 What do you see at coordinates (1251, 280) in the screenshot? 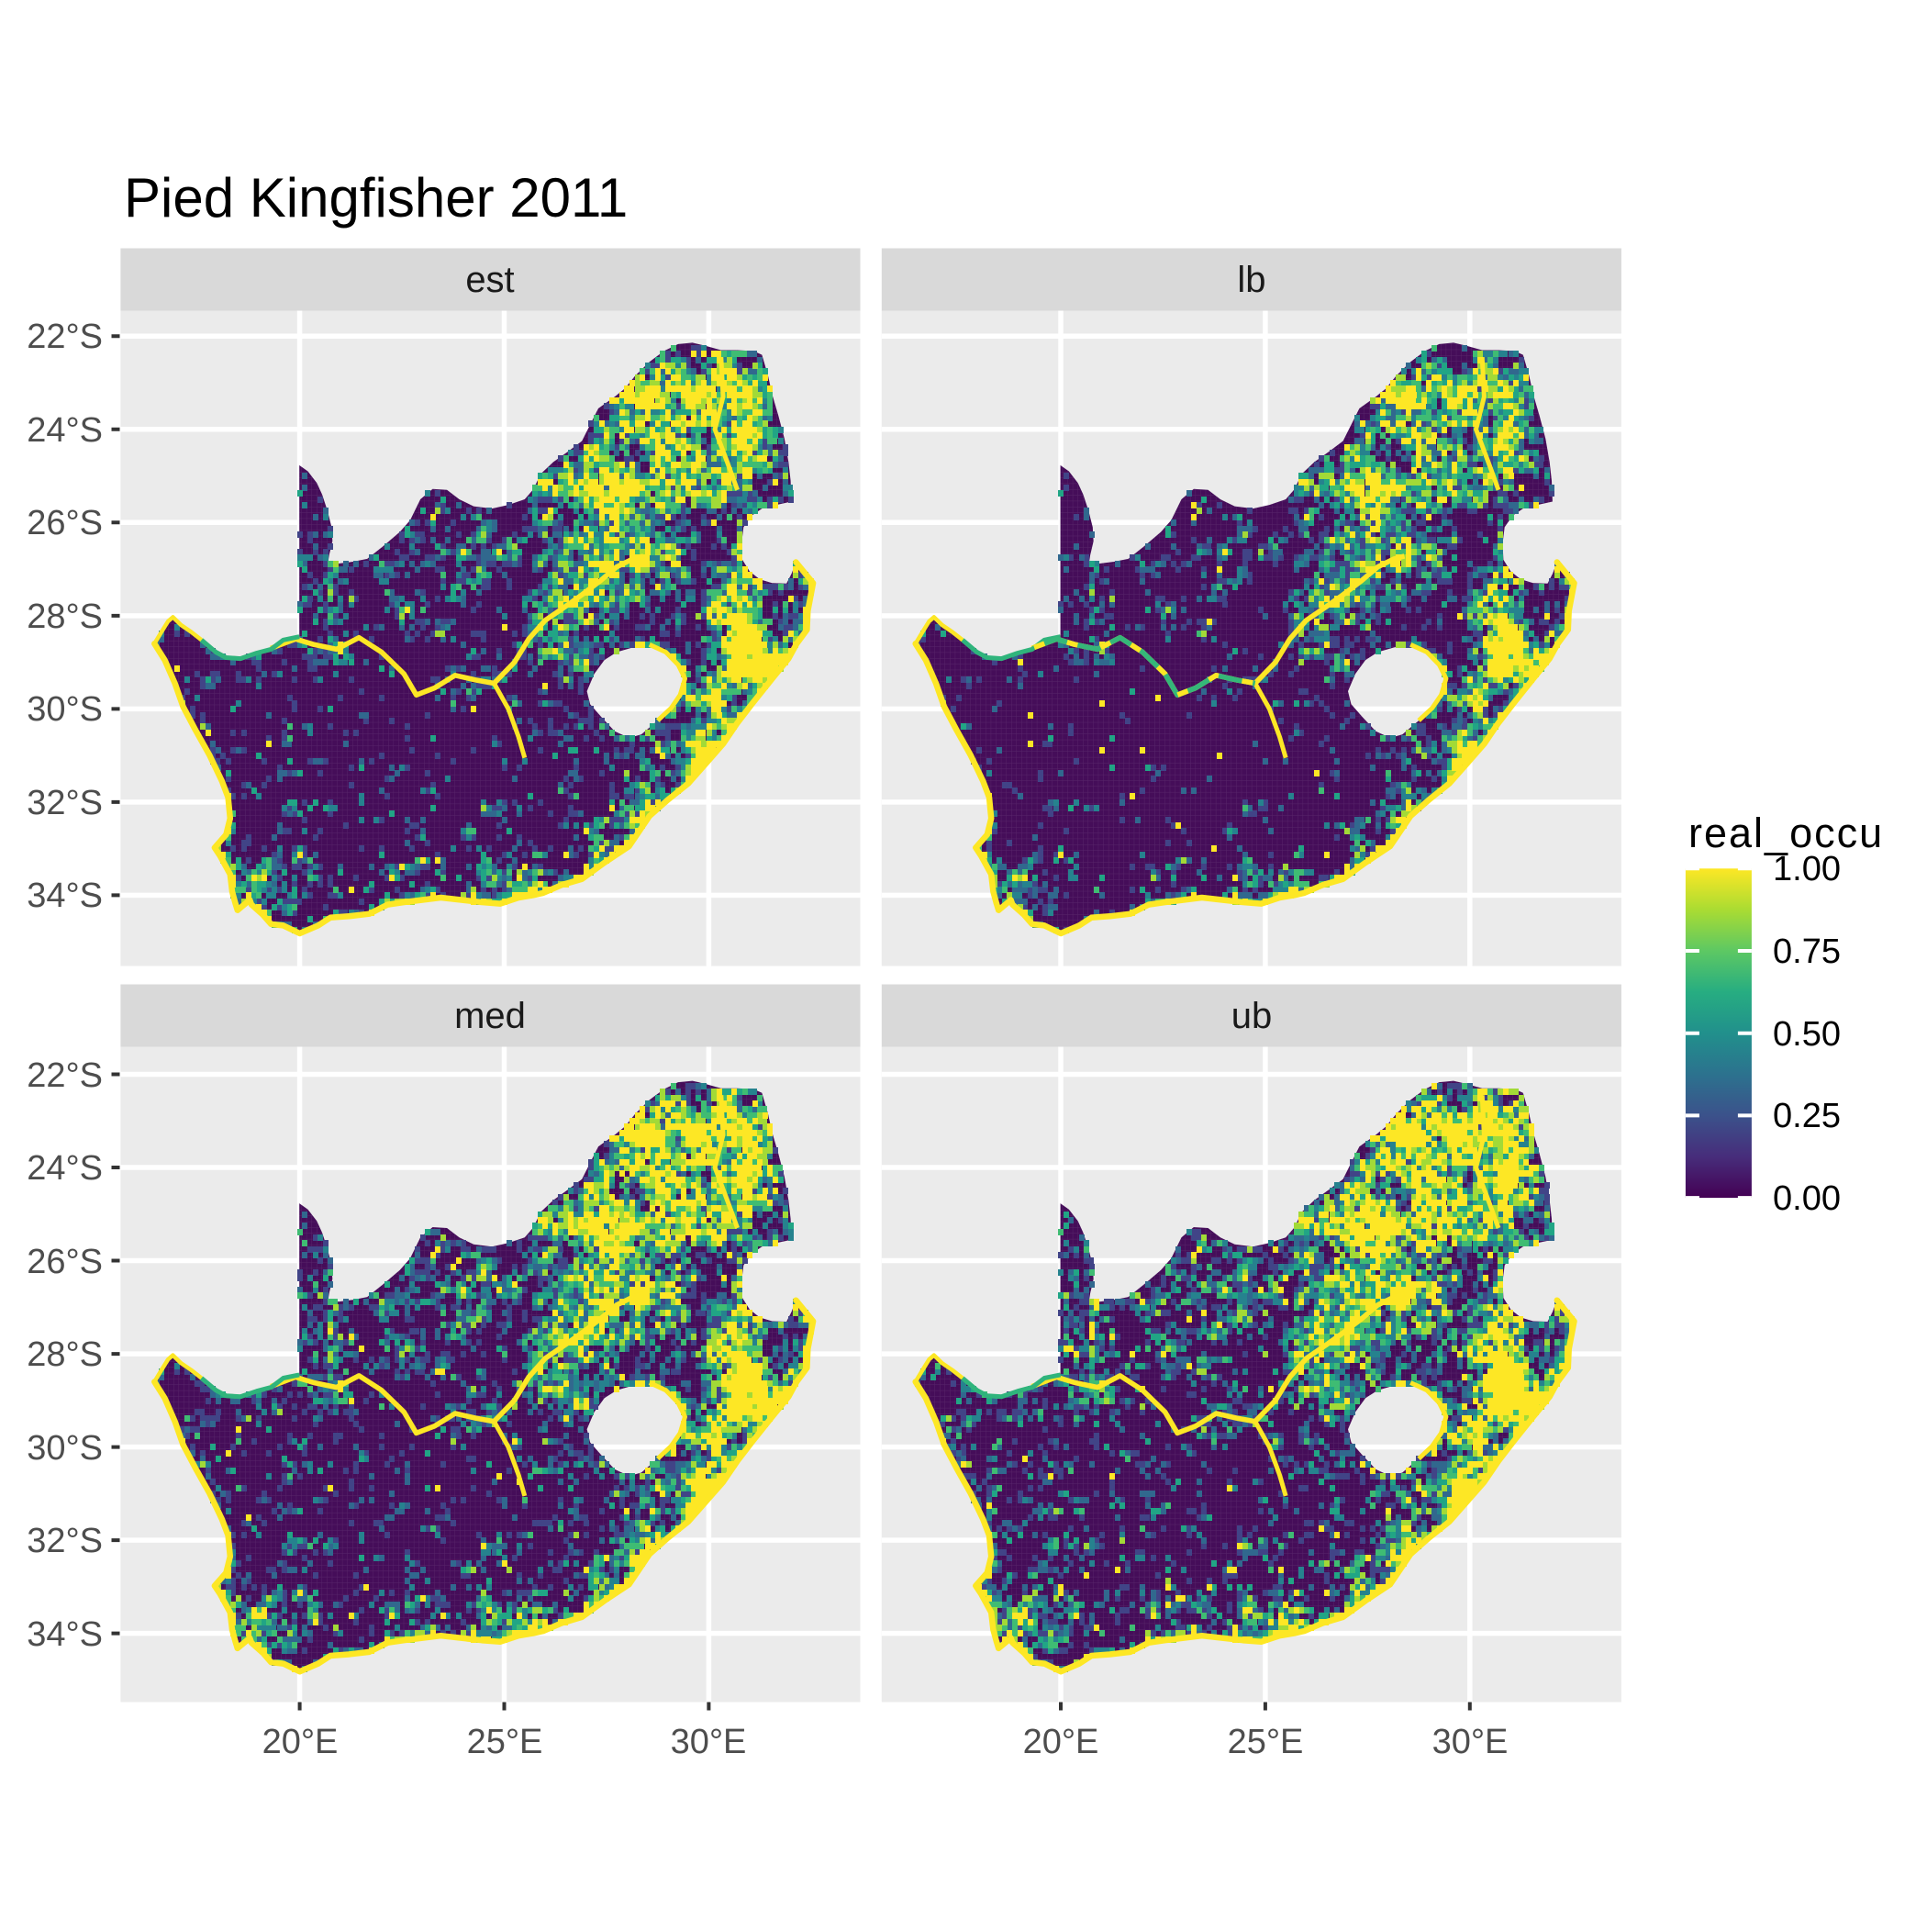
I see `svg-text: lb` at bounding box center [1251, 280].